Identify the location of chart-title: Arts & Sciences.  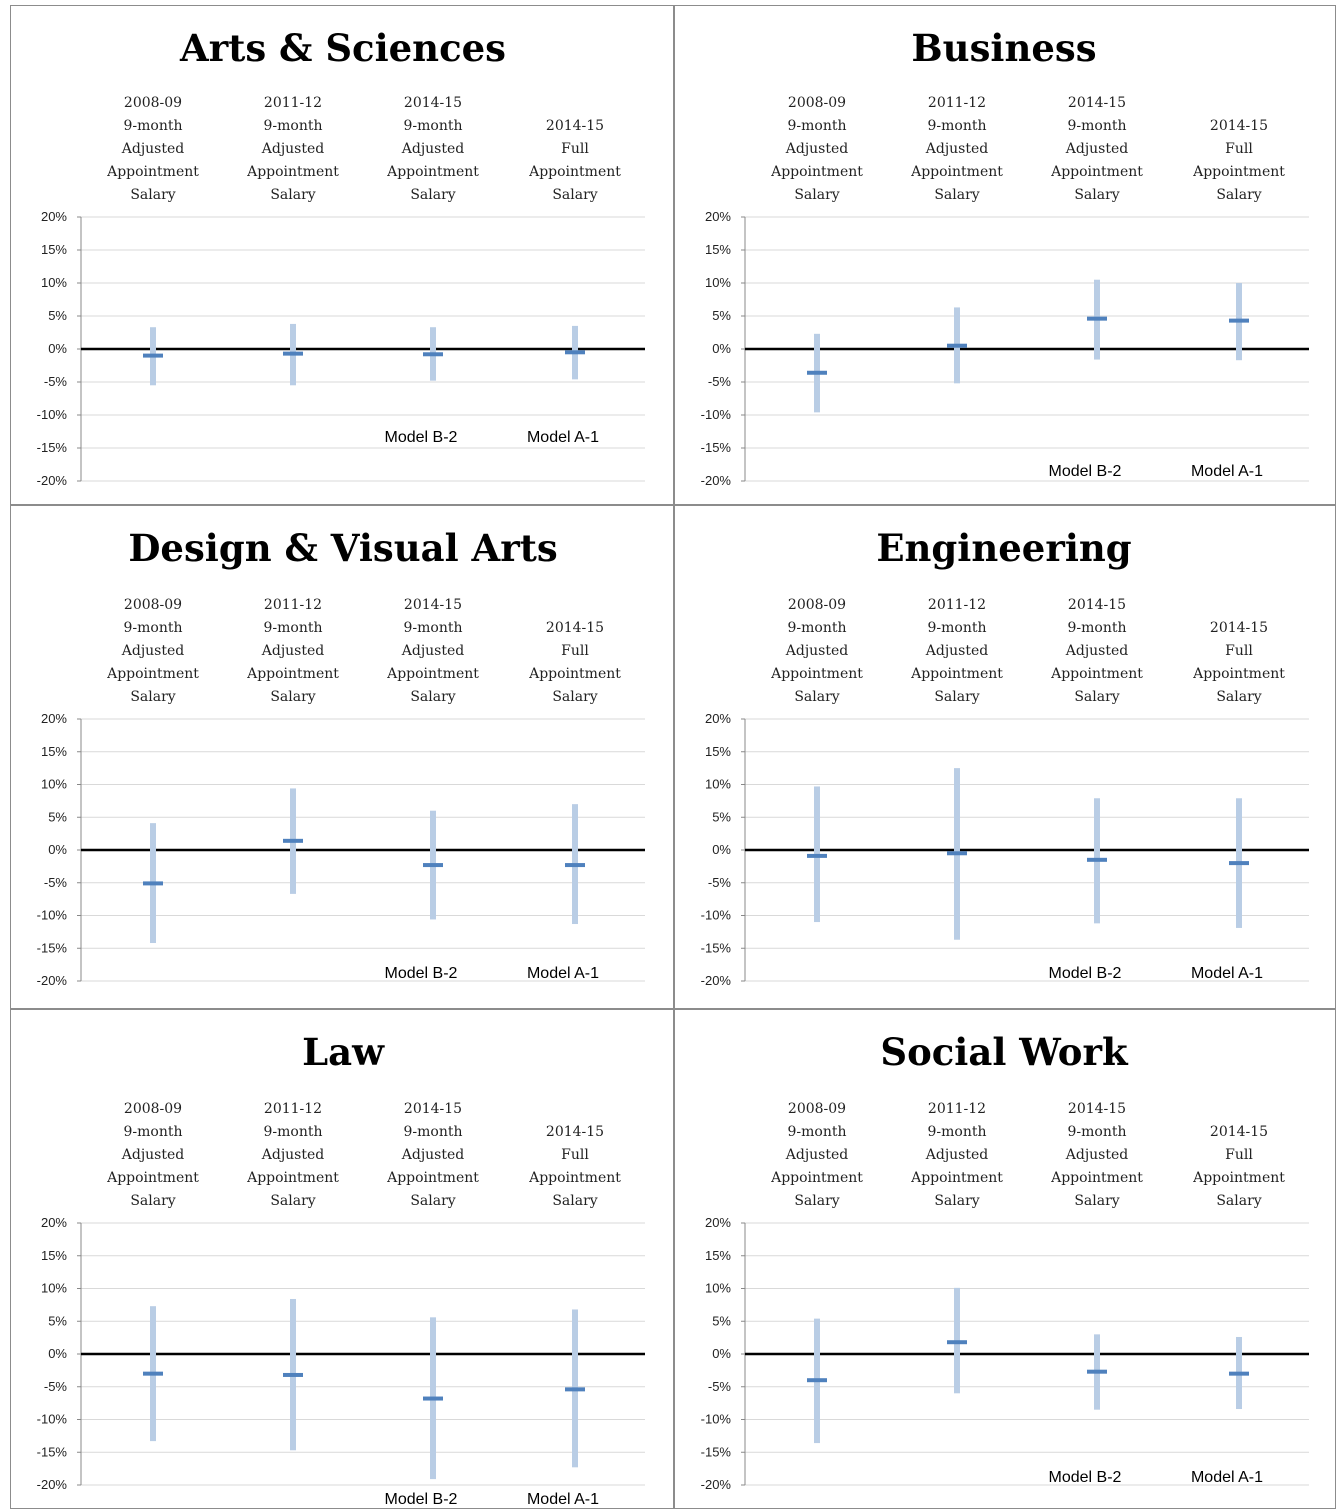
(342, 48).